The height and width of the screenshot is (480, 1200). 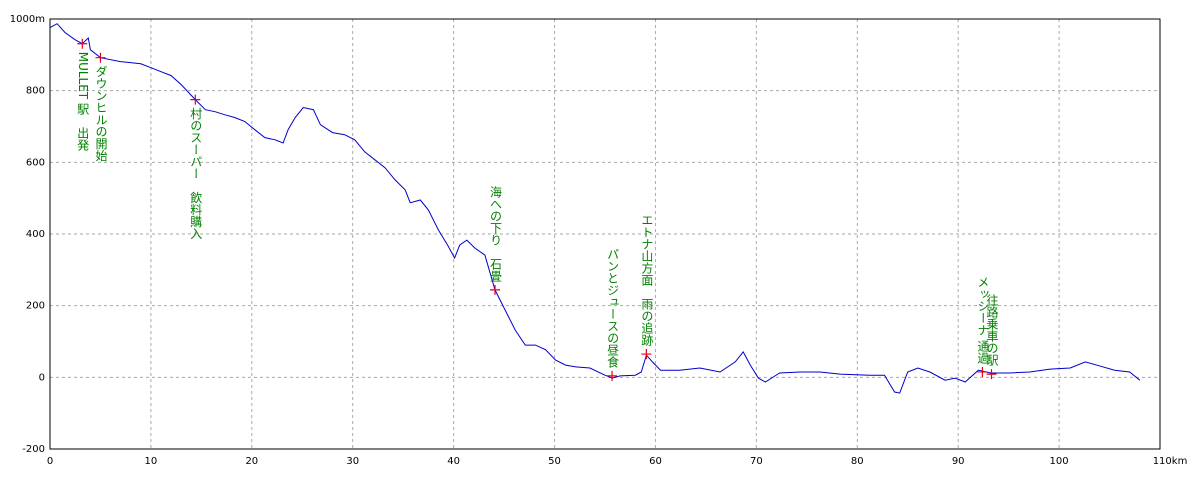 What do you see at coordinates (453, 461) in the screenshot?
I see `x-tick-label: 40` at bounding box center [453, 461].